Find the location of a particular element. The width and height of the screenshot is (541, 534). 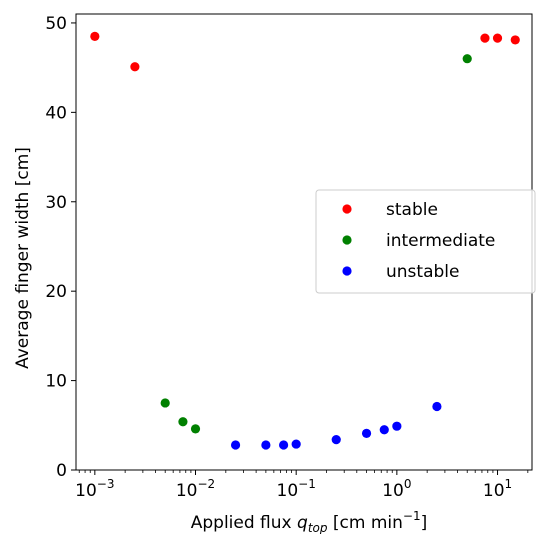

x-axis-label-sup: −1 is located at coordinates (412, 516).